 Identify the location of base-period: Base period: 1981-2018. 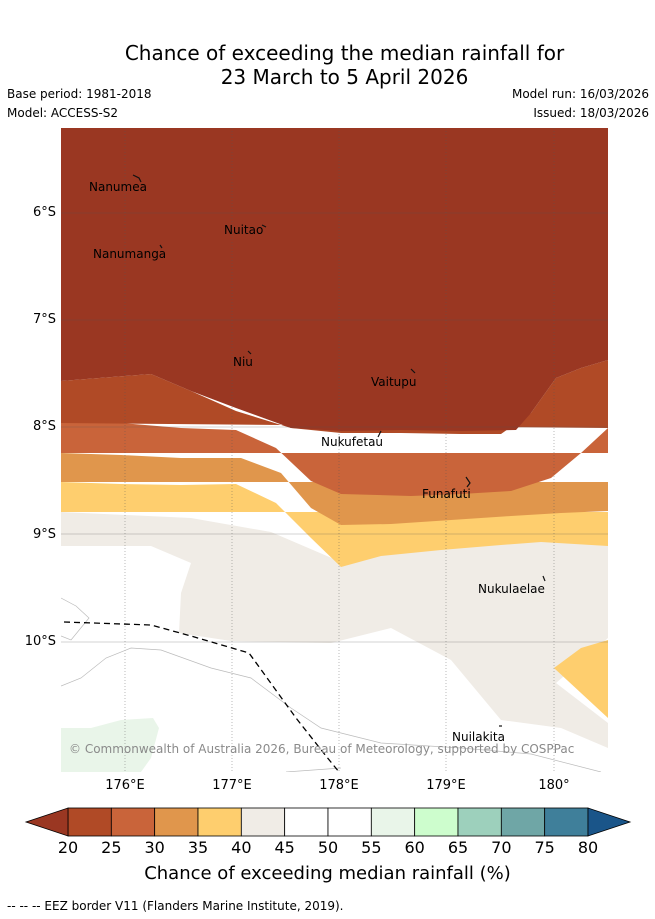
(79, 94).